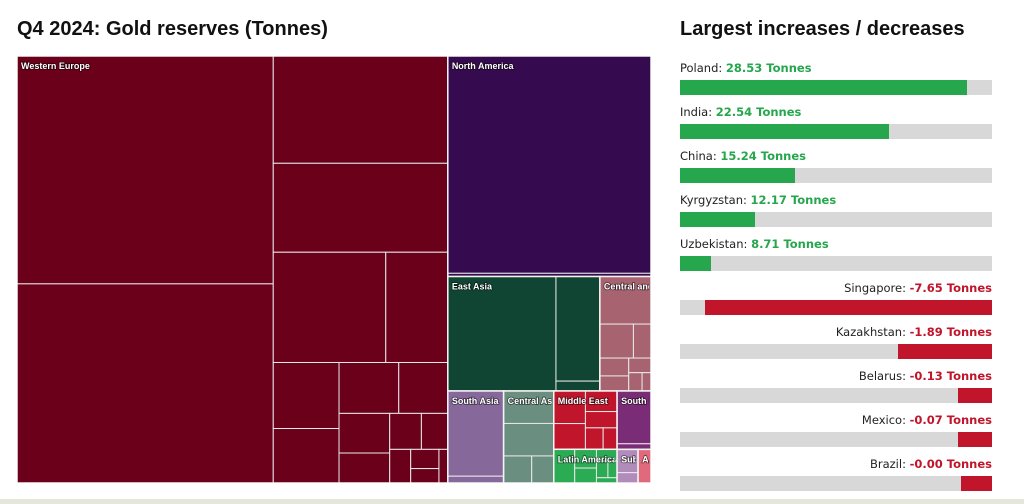 The height and width of the screenshot is (504, 1024). Describe the element at coordinates (700, 156) in the screenshot. I see `bar-category: China:` at that location.